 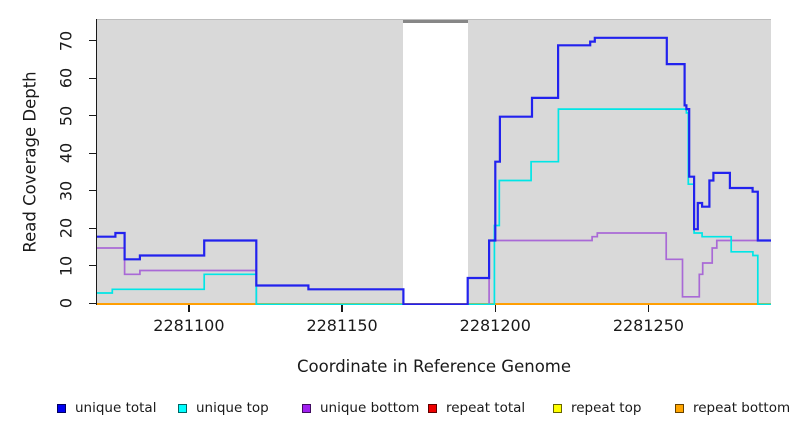 What do you see at coordinates (30, 162) in the screenshot?
I see `y-axis-label: Read Coverage Depth` at bounding box center [30, 162].